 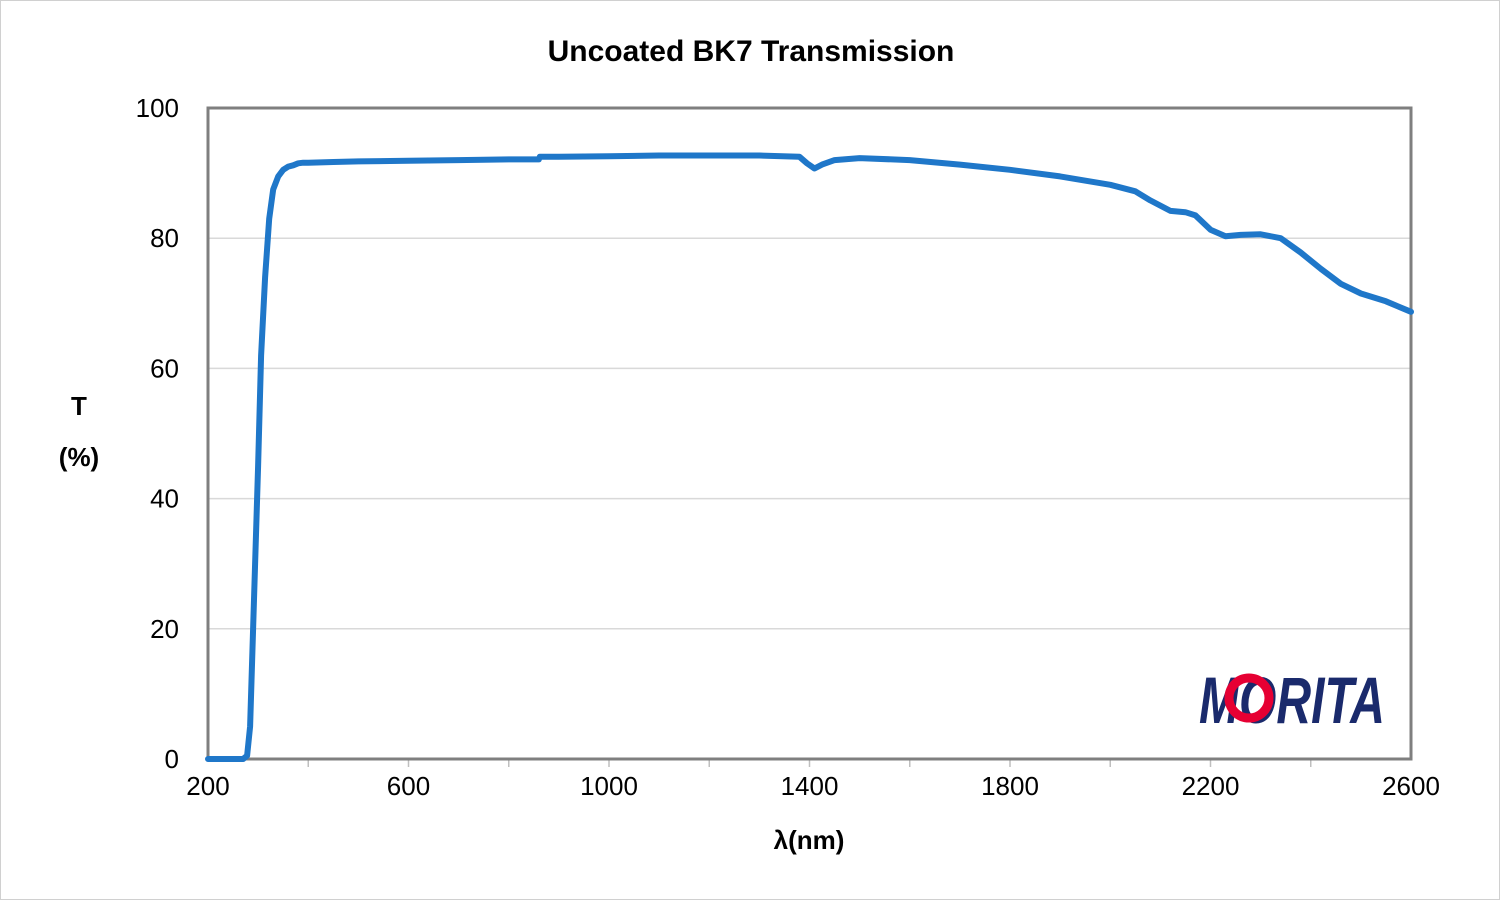 I want to click on y-tick-label: 0, so click(x=172, y=759).